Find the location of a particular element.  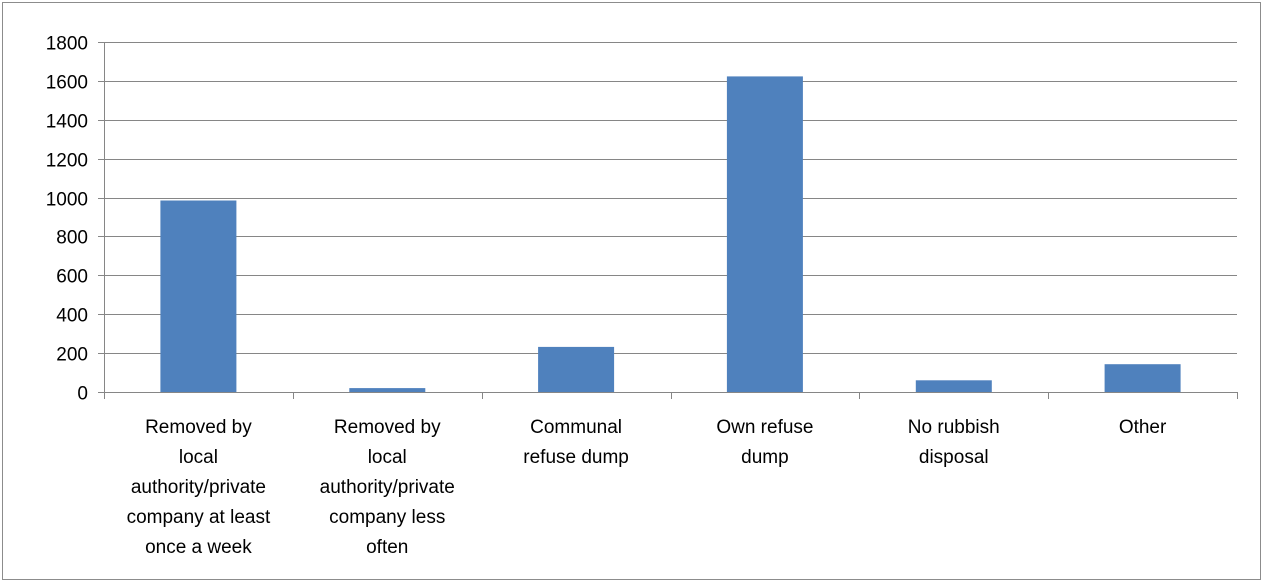

y-tick-label: 1800 is located at coordinates (67, 44).